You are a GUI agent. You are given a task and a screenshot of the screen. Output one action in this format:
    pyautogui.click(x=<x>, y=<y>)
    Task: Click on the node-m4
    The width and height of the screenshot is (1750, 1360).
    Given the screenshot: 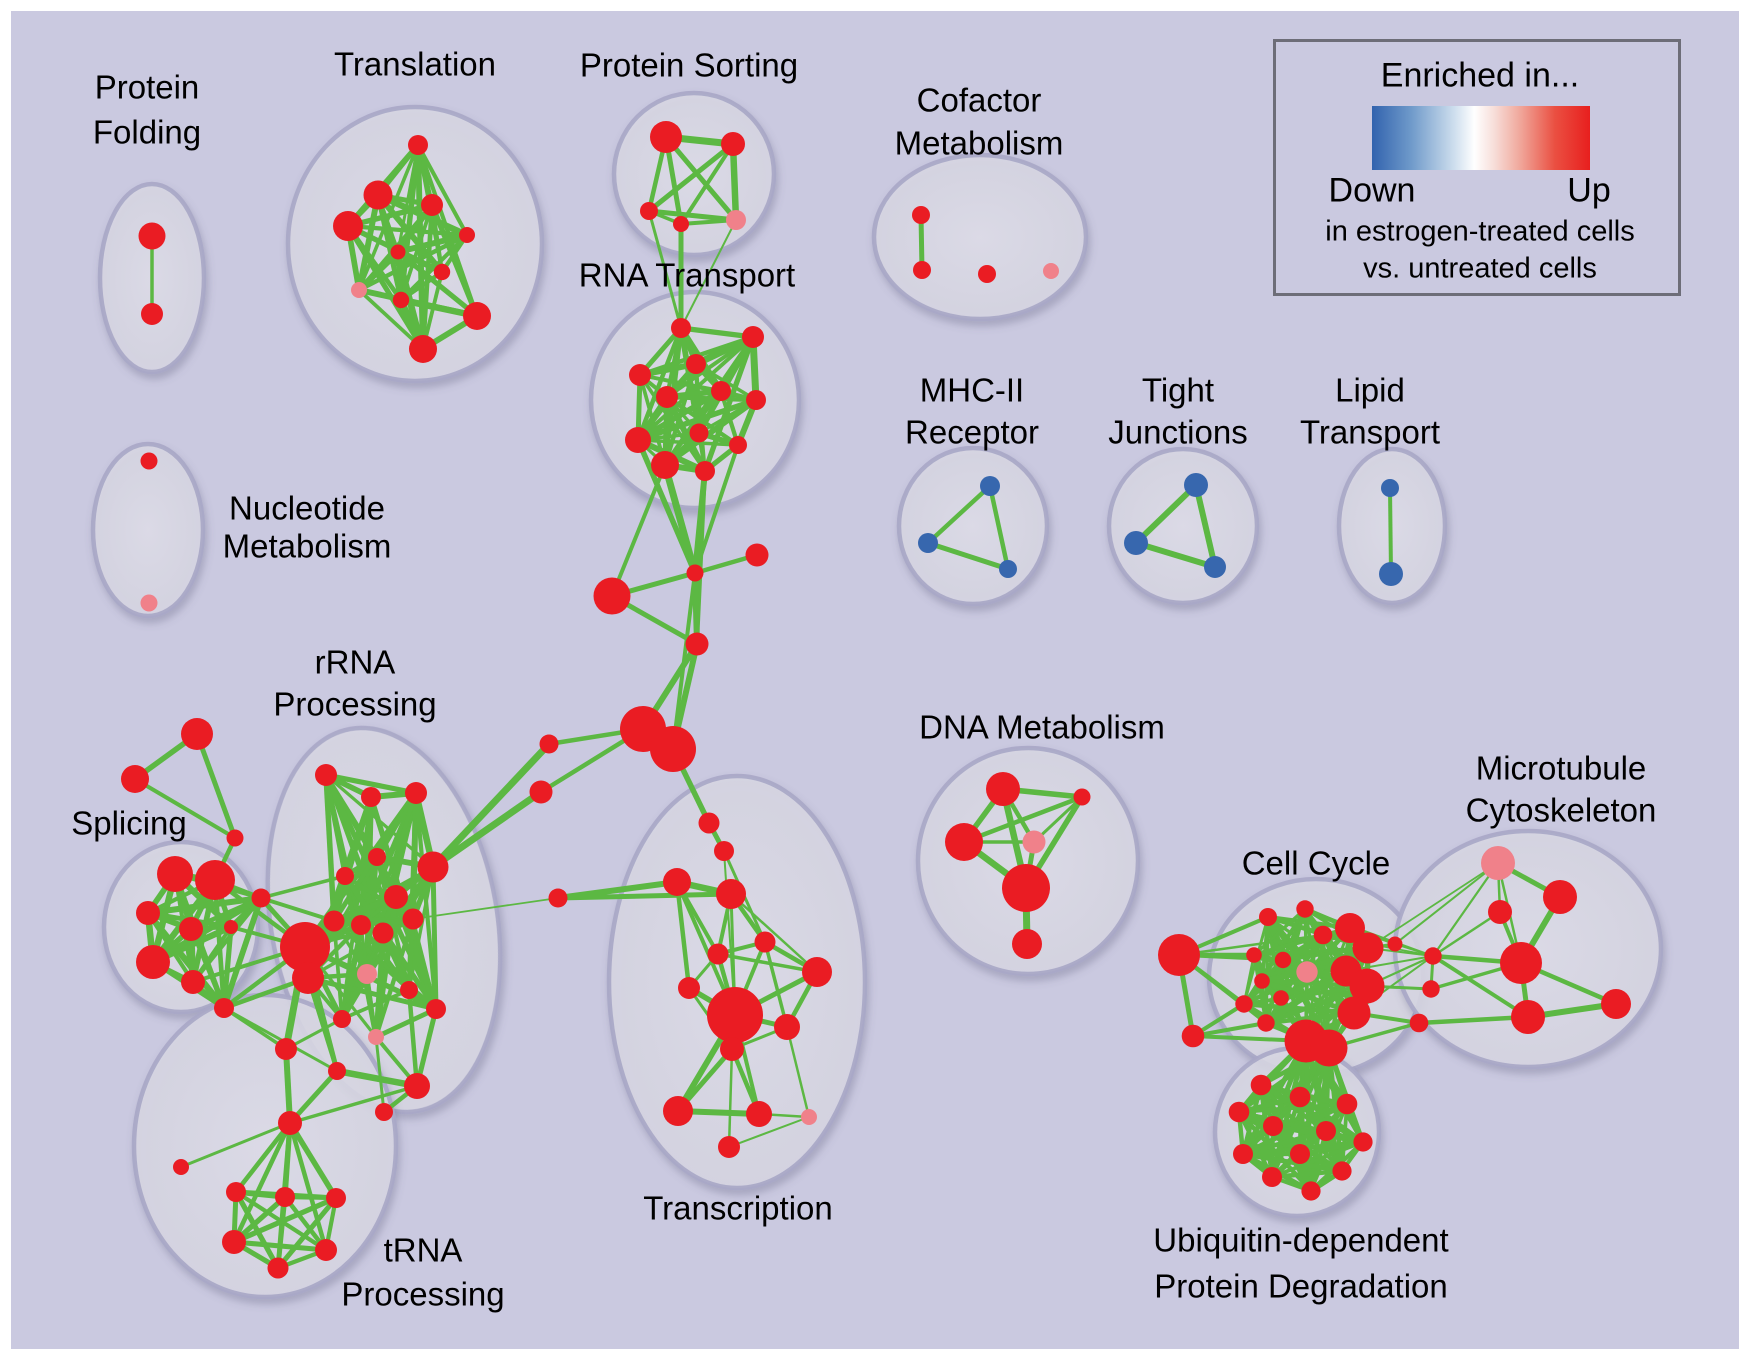 What is the action you would take?
    pyautogui.click(x=1521, y=963)
    